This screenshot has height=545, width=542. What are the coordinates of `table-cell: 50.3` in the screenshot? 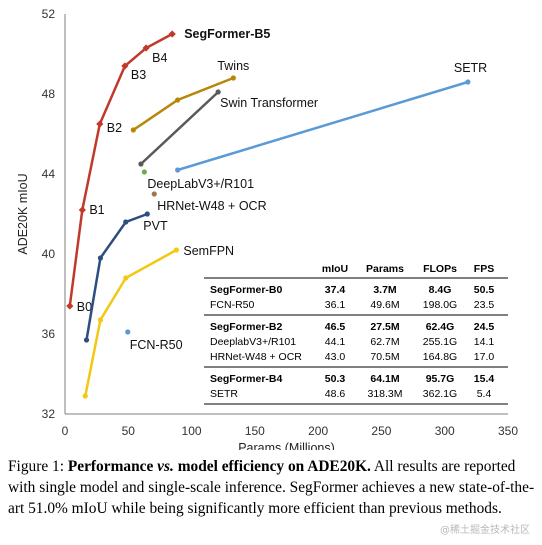 It's located at (335, 379).